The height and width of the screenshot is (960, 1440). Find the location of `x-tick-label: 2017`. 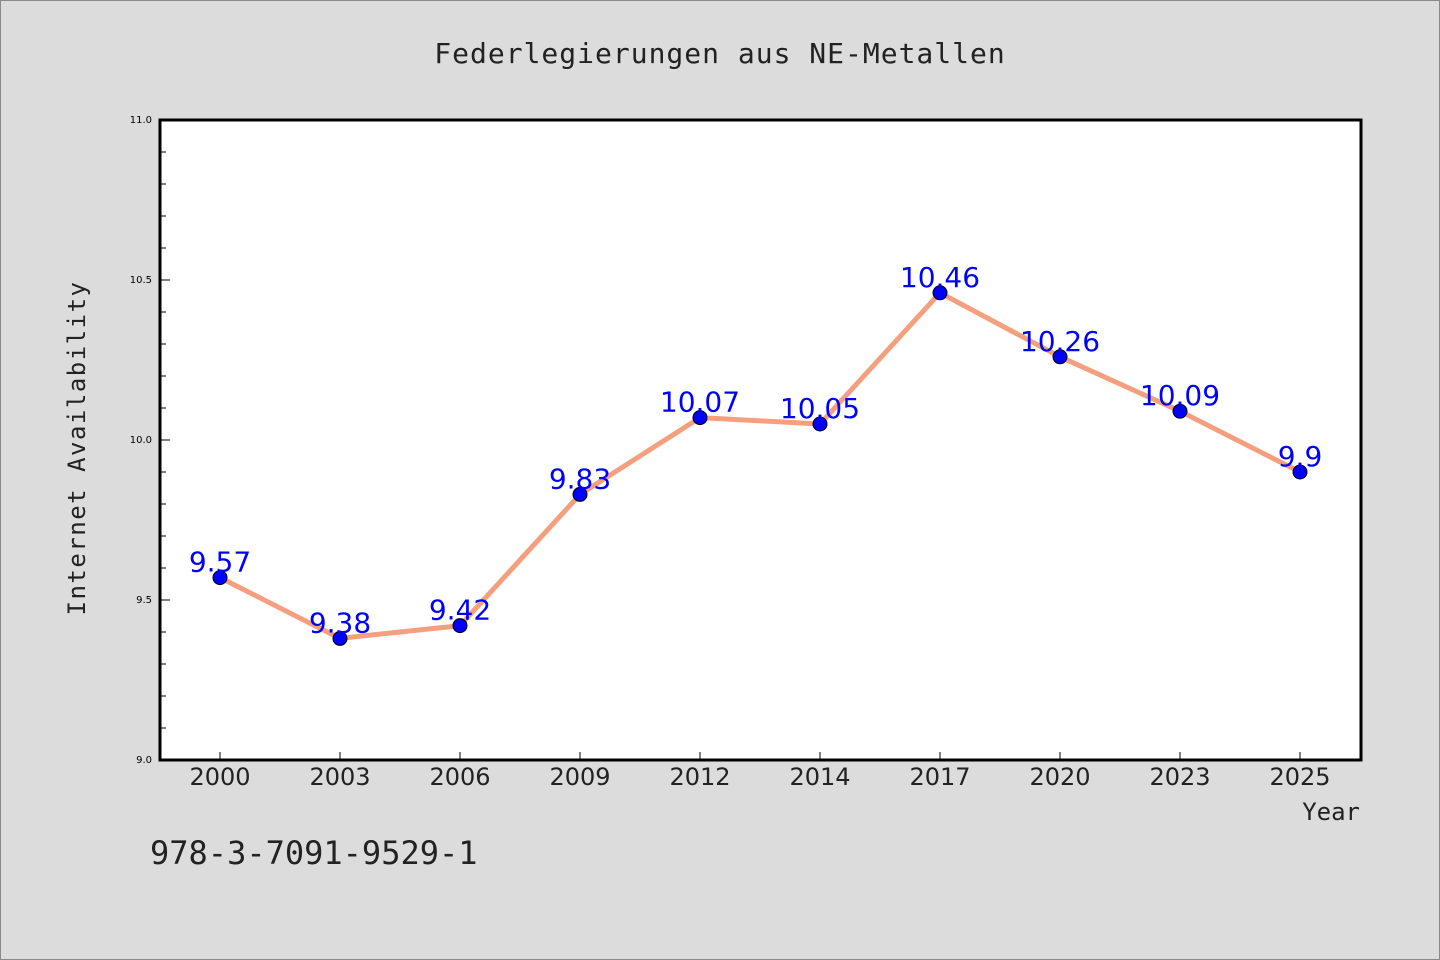

x-tick-label: 2017 is located at coordinates (939, 777).